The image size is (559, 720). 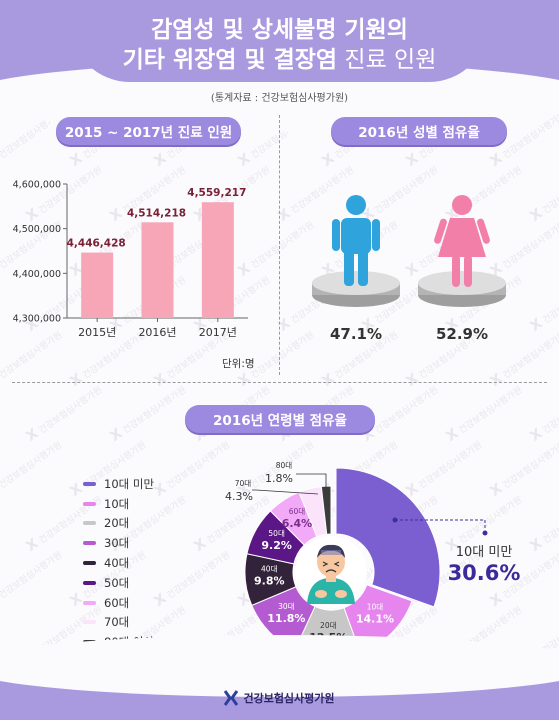 What do you see at coordinates (409, 269) in the screenshot?
I see `gender-chart: 47.1% 52.9%` at bounding box center [409, 269].